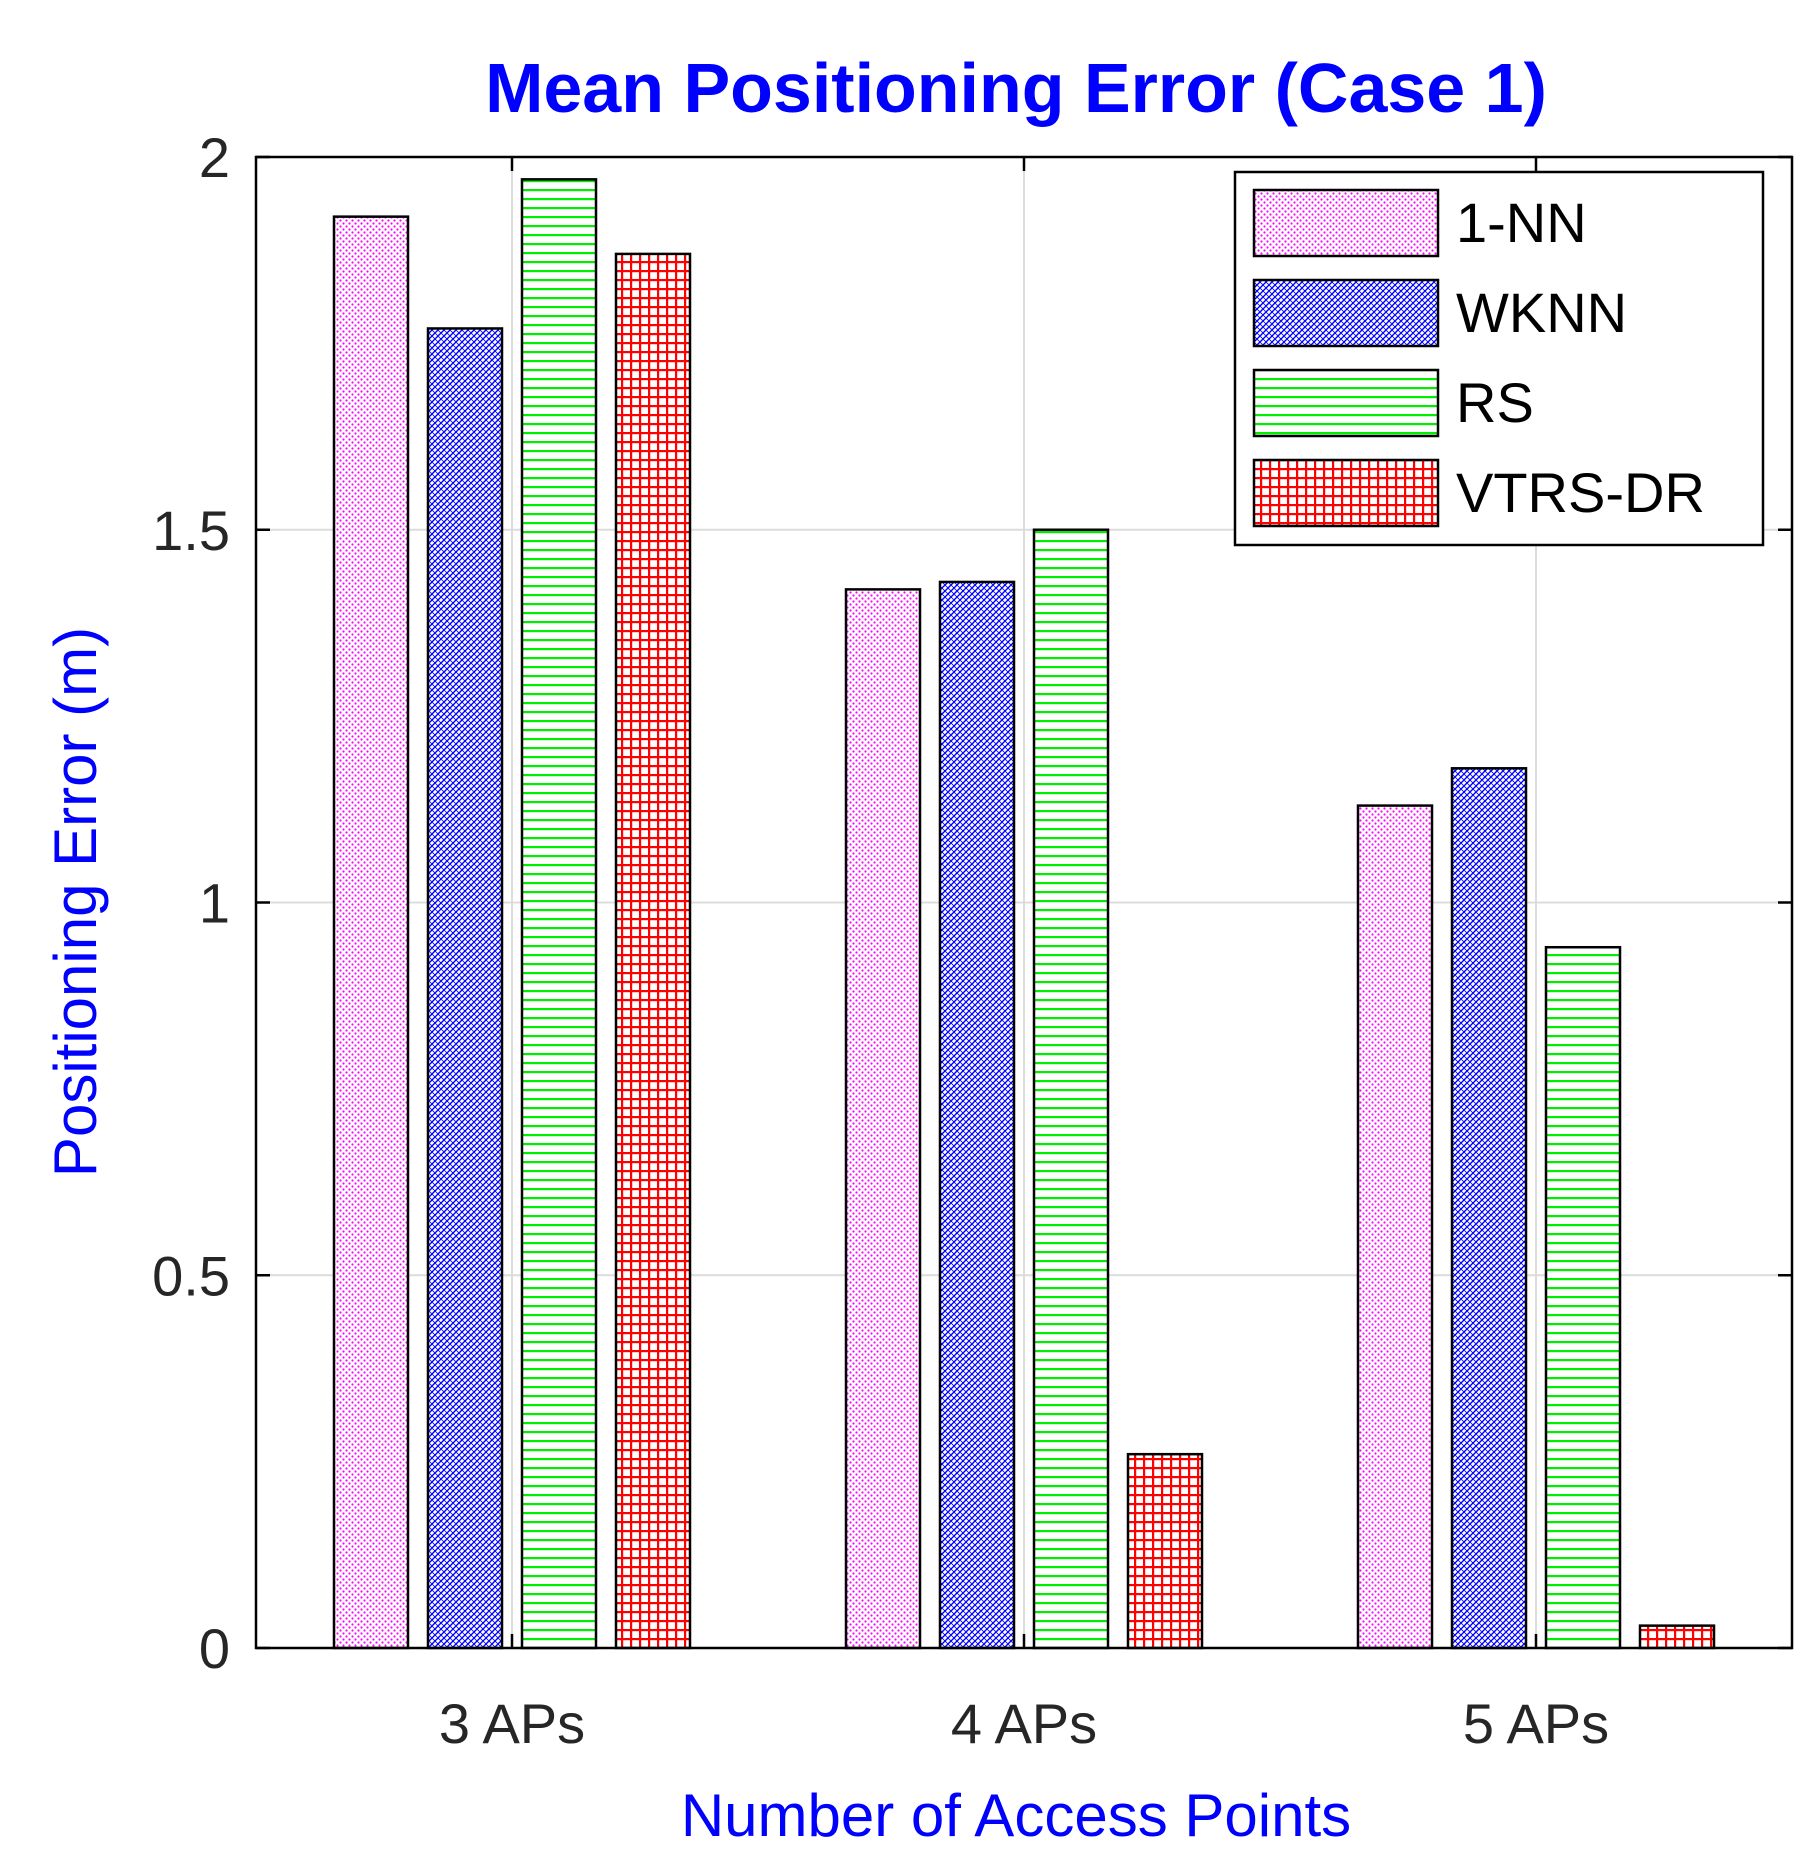 The height and width of the screenshot is (1867, 1819). Describe the element at coordinates (75, 902) in the screenshot. I see `y-axis-label: Positioning Error (m)` at that location.